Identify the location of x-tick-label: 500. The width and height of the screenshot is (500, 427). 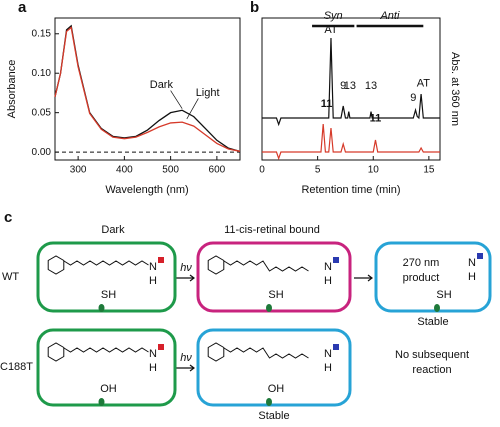
(170, 170).